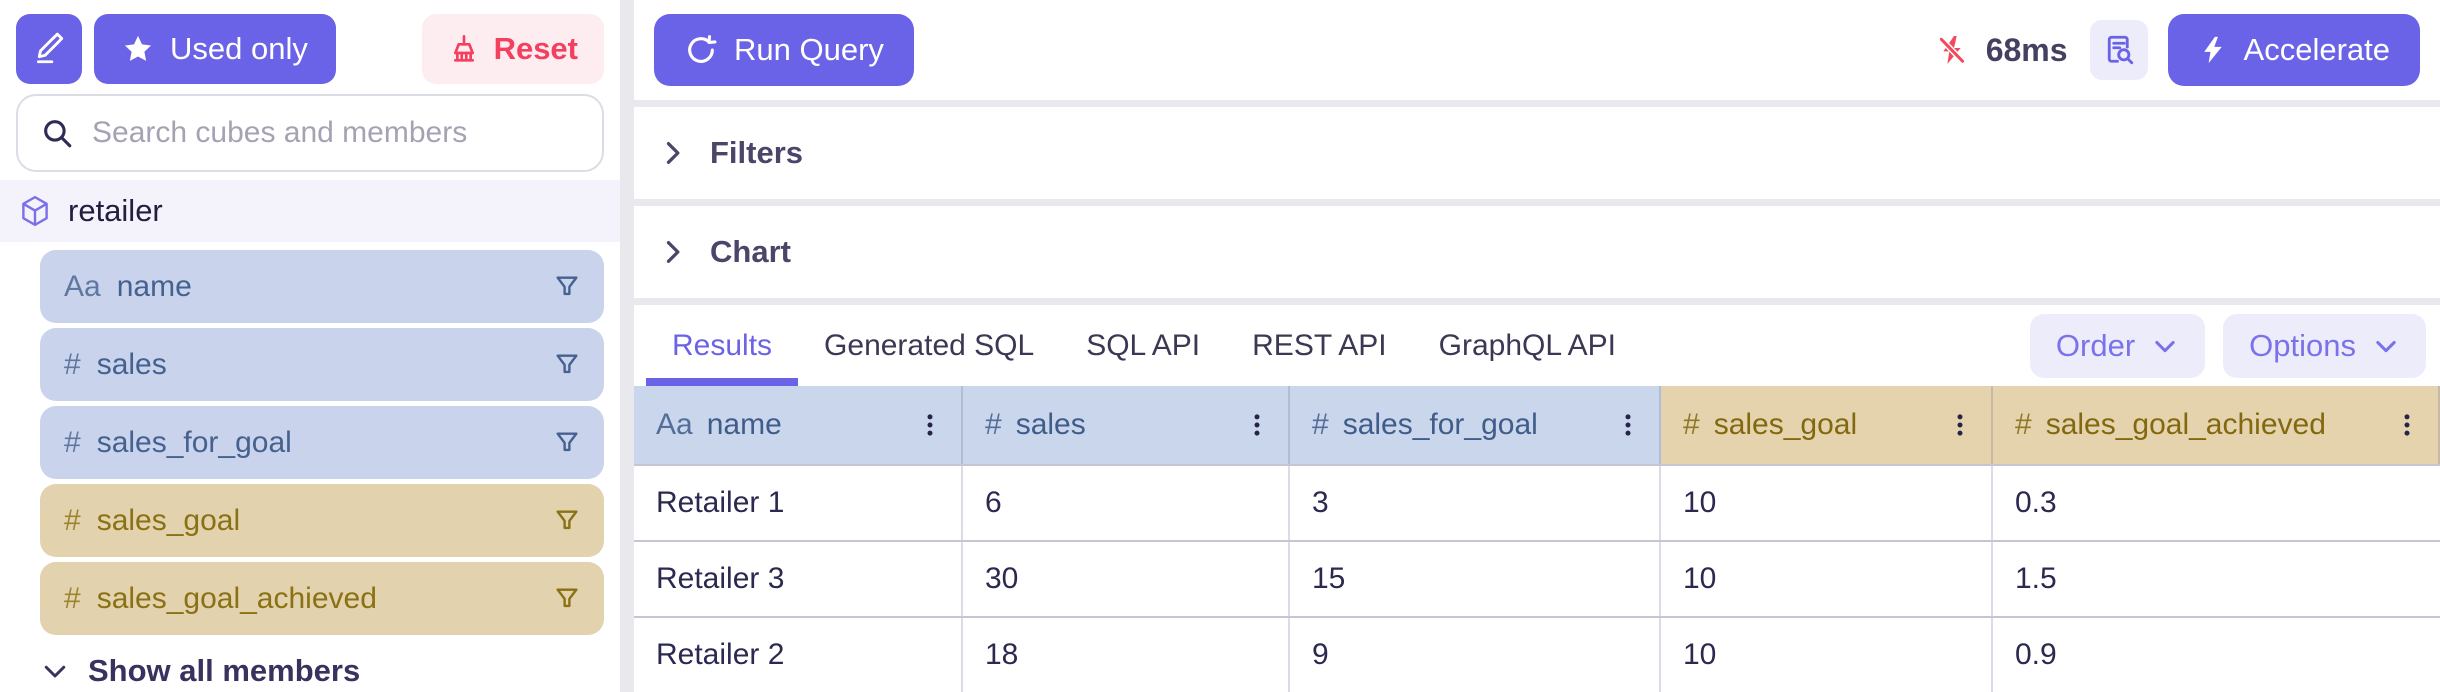  I want to click on lightning-bolt-icon, so click(2213, 50).